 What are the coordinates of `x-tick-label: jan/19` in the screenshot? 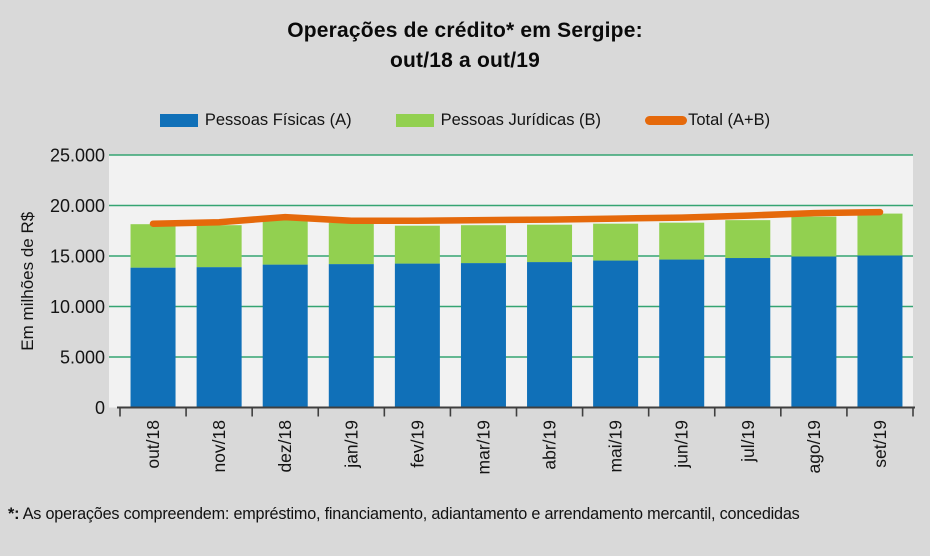 It's located at (351, 444).